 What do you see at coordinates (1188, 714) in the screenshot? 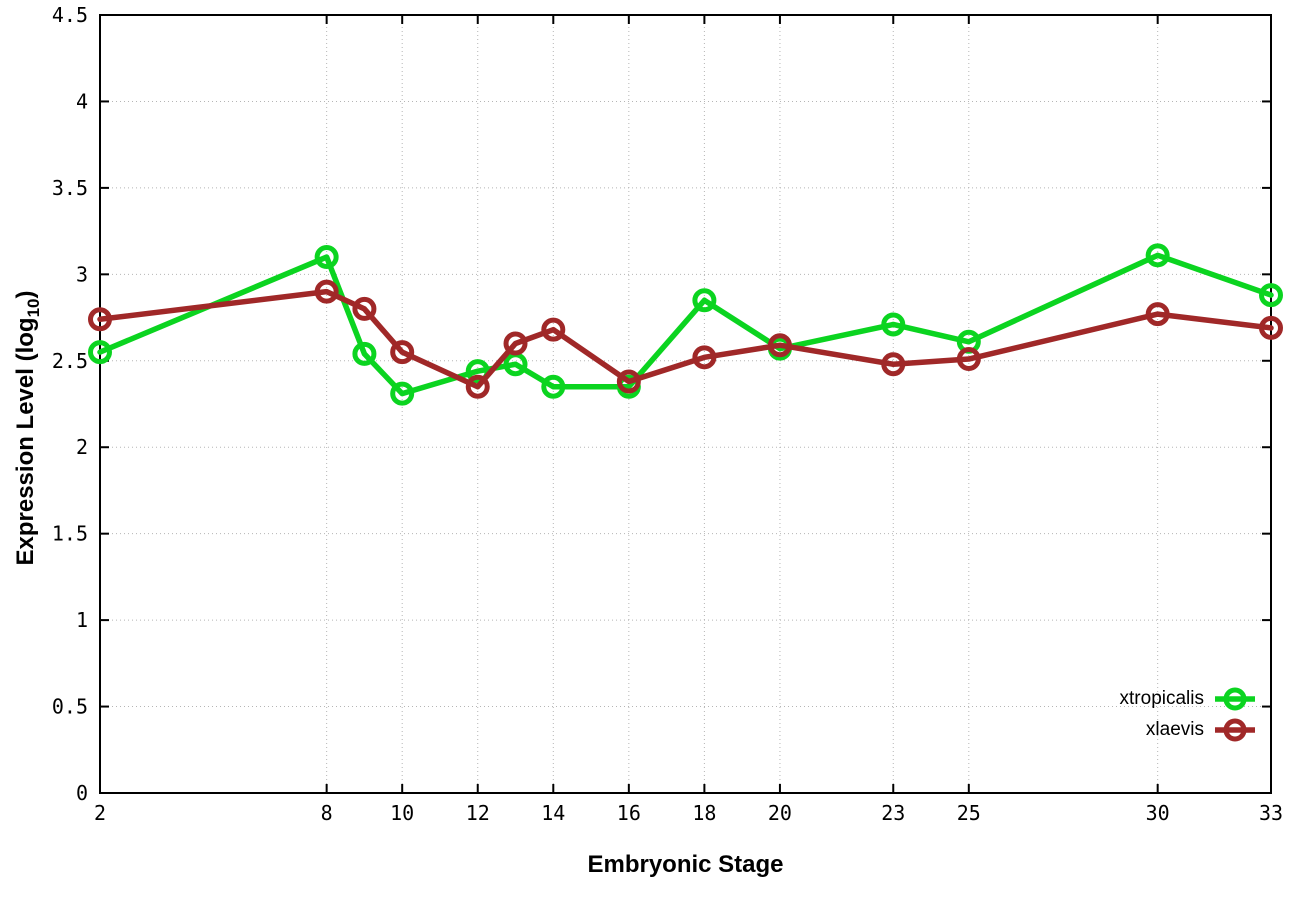
I see `legend: xtropicalis xlaevis` at bounding box center [1188, 714].